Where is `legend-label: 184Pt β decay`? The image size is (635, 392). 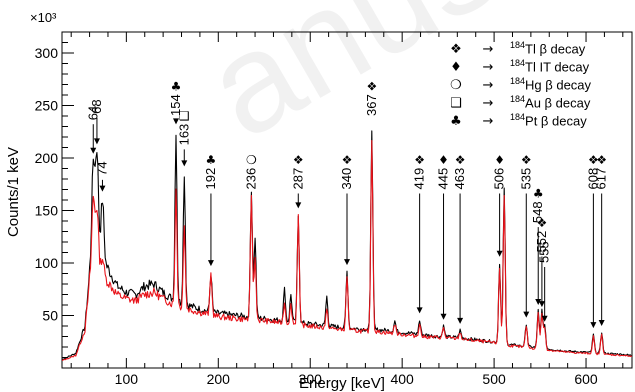 legend-label: 184Pt β decay is located at coordinates (548, 119).